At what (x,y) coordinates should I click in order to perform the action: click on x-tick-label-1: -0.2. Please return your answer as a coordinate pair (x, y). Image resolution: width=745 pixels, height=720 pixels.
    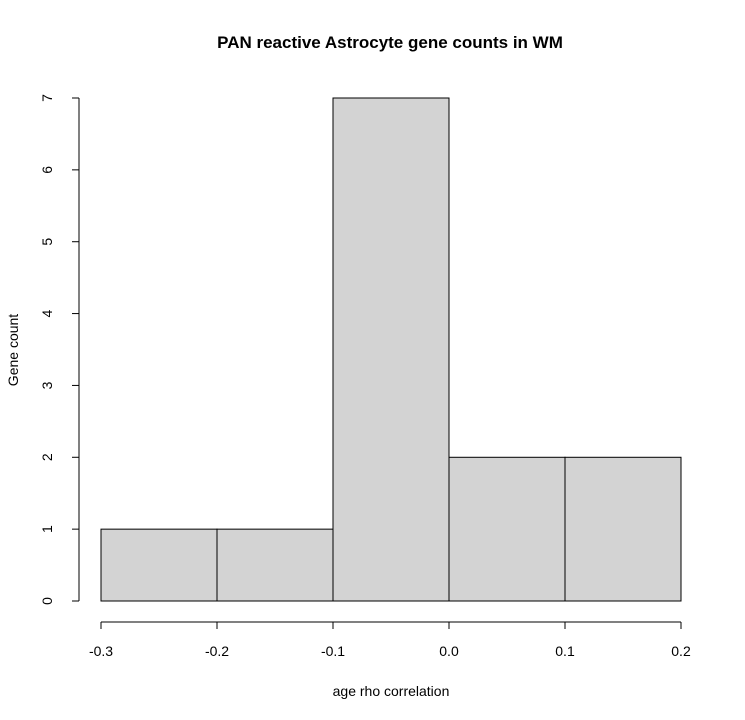
    Looking at the image, I should click on (217, 651).